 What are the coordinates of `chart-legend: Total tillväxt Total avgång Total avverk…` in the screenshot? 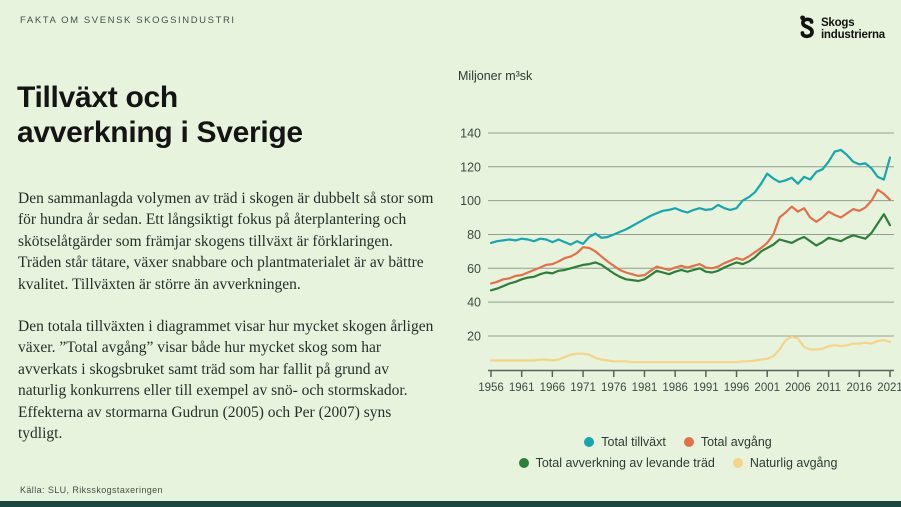 It's located at (678, 452).